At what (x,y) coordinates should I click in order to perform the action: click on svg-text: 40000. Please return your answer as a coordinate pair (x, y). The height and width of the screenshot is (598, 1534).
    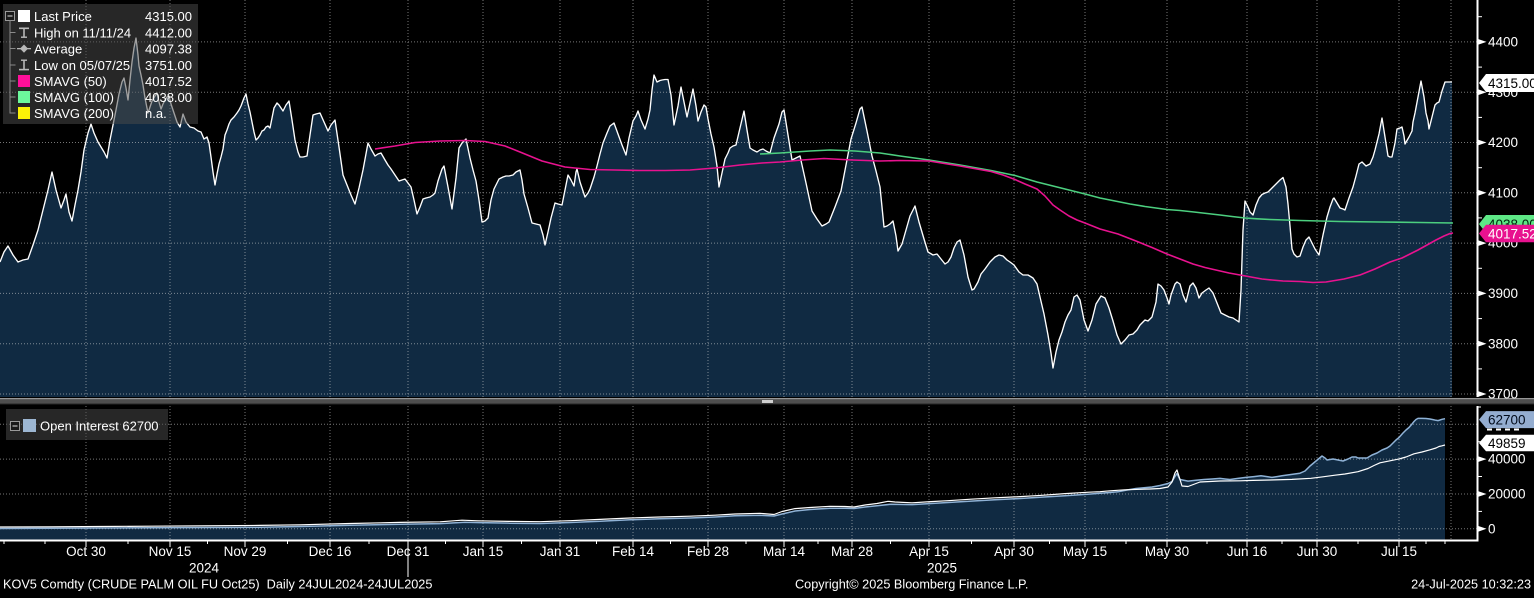
    Looking at the image, I should click on (1507, 459).